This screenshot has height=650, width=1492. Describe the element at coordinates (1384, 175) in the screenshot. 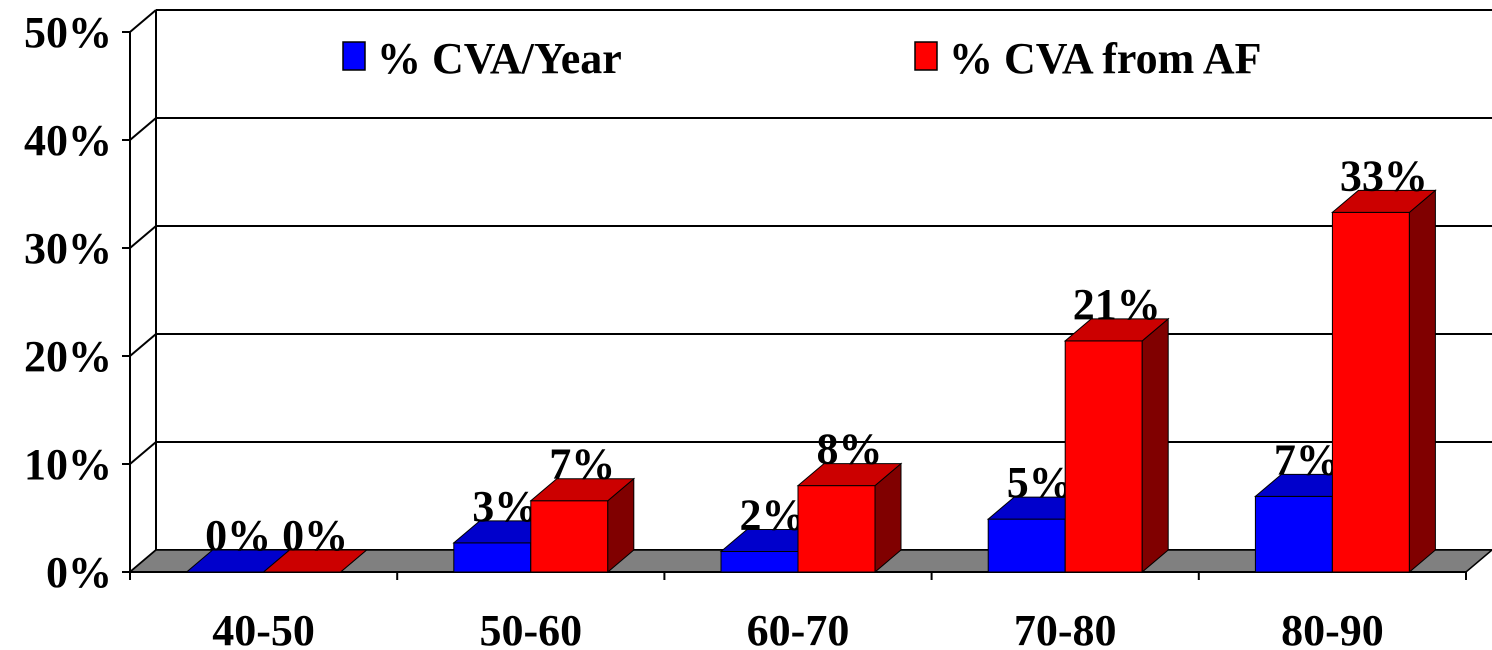

I see `data-label: 33%` at that location.